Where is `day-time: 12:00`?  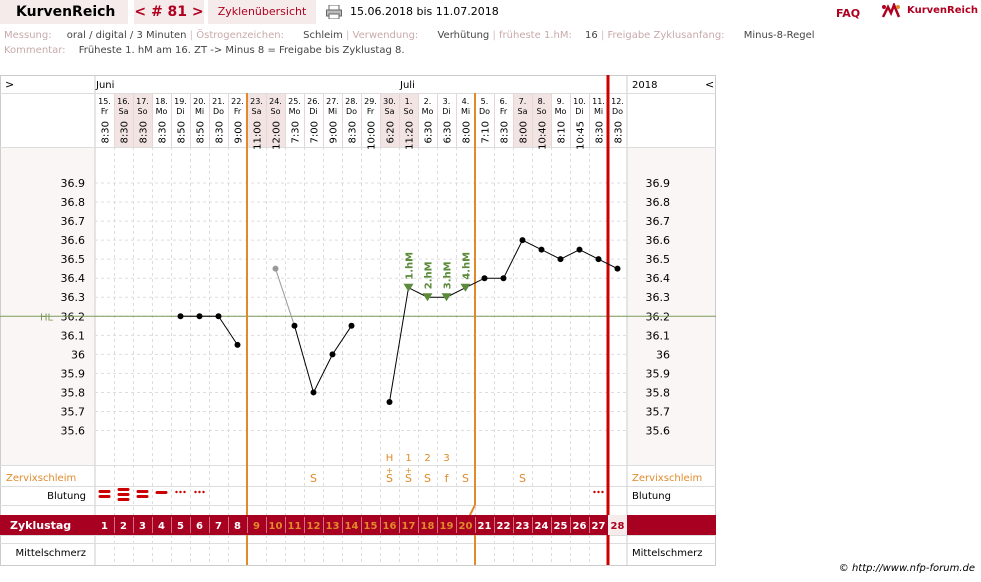 day-time: 12:00 is located at coordinates (277, 135).